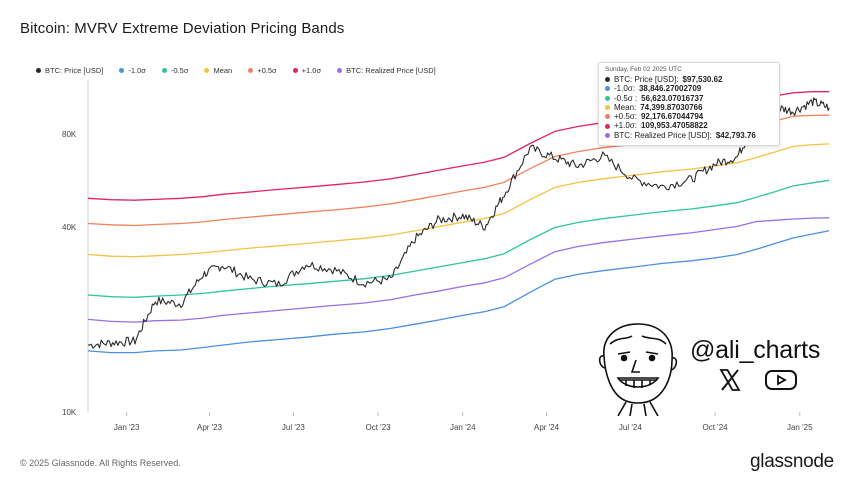  What do you see at coordinates (127, 427) in the screenshot?
I see `x-tick-label: Jan '23` at bounding box center [127, 427].